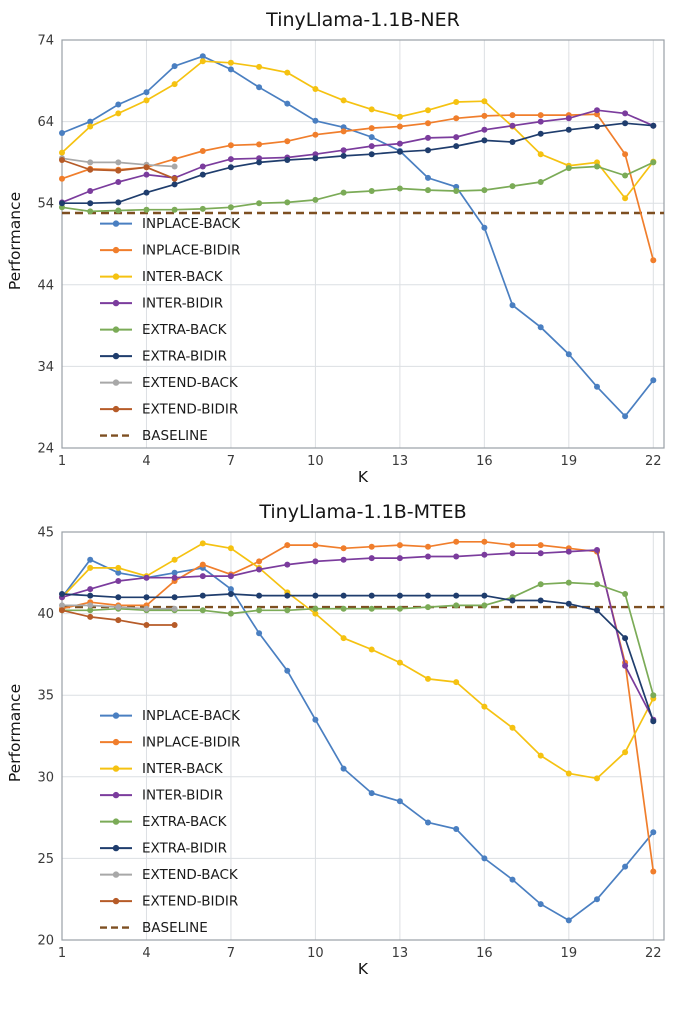 Image resolution: width=678 pixels, height=1017 pixels. I want to click on y-tick-label: 40, so click(45, 614).